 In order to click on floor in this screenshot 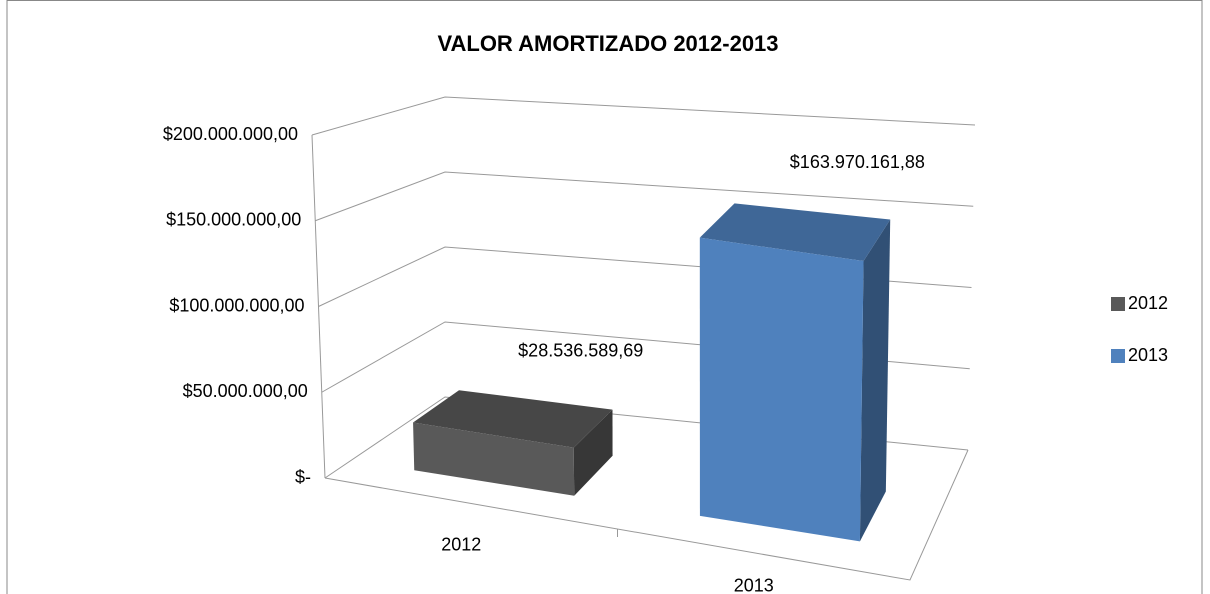, I will do `click(646, 515)`.